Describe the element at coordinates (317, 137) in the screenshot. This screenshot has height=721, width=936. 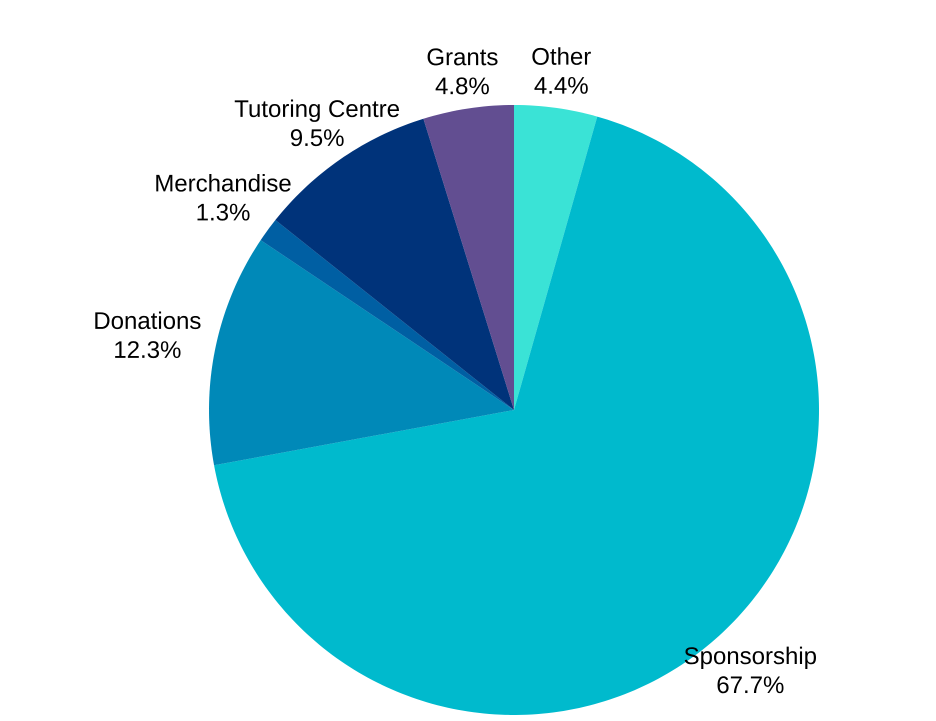
I see `data-label: 9.5%` at that location.